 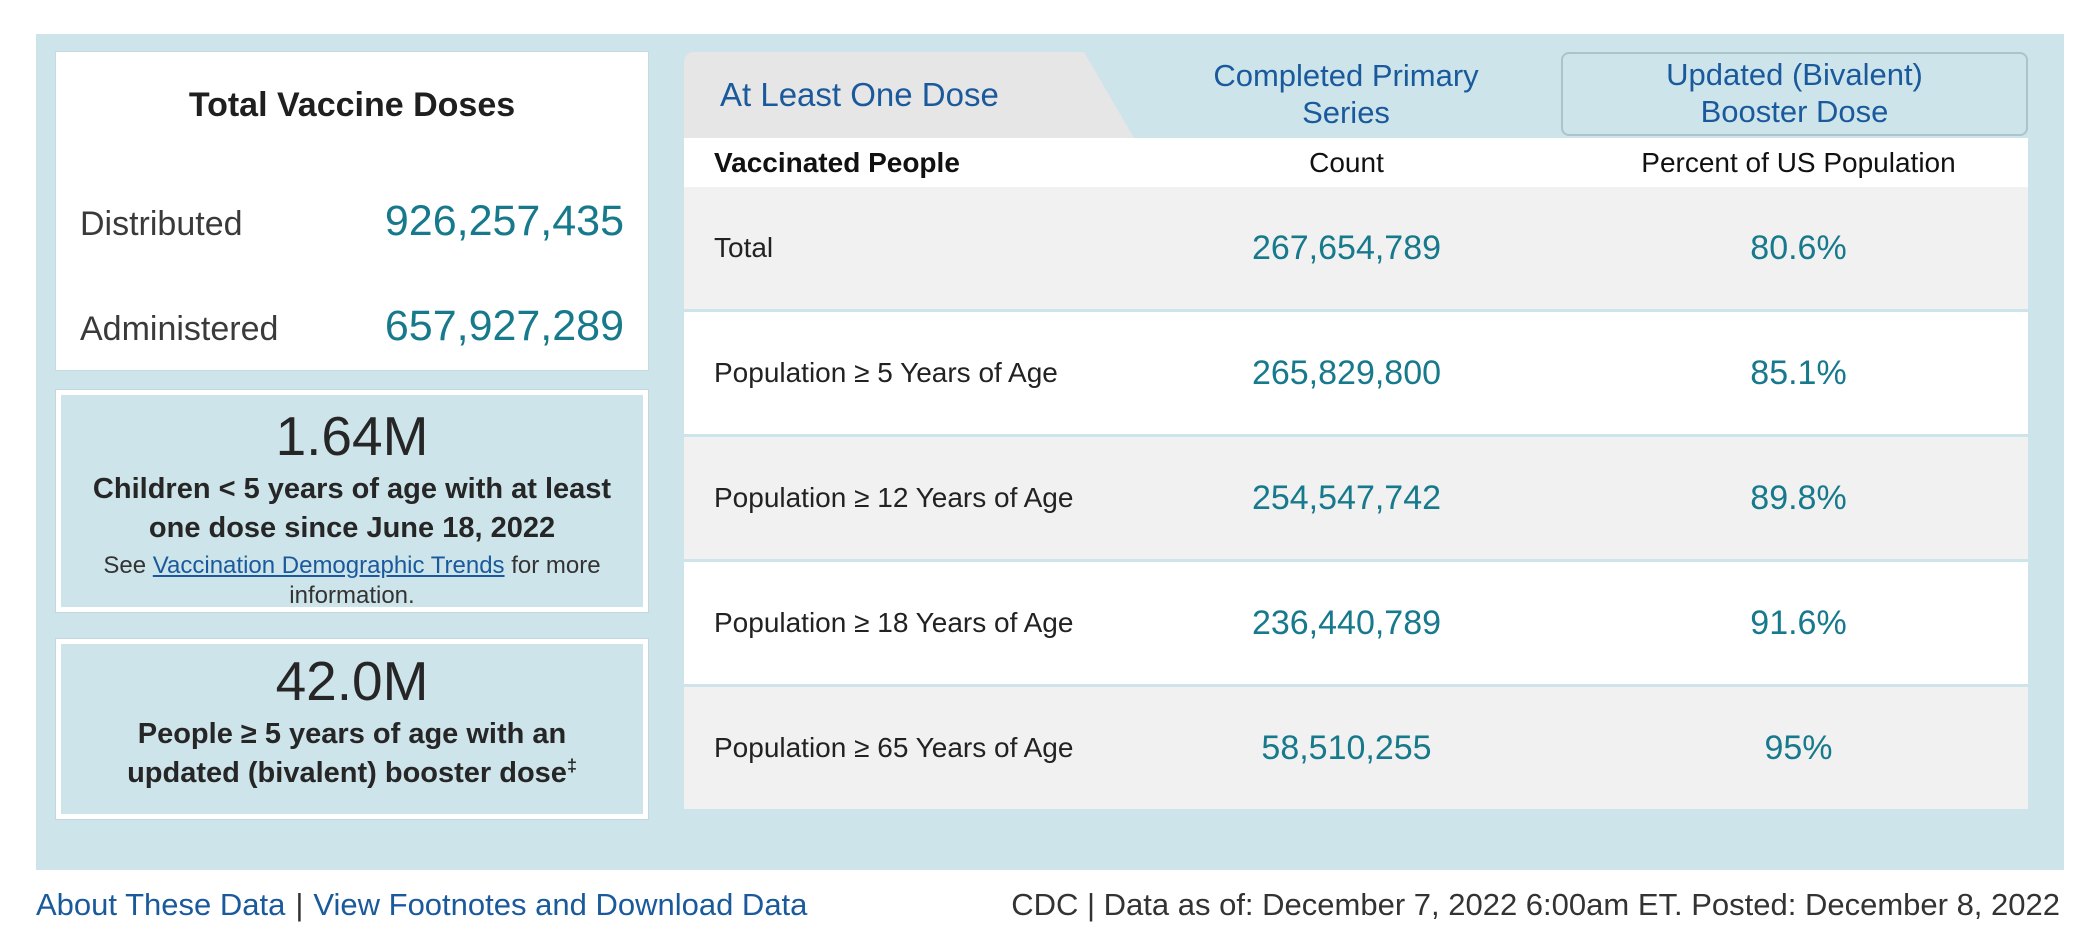 I want to click on tab-completed-primary-series: Completed Primary Series, so click(x=1346, y=95).